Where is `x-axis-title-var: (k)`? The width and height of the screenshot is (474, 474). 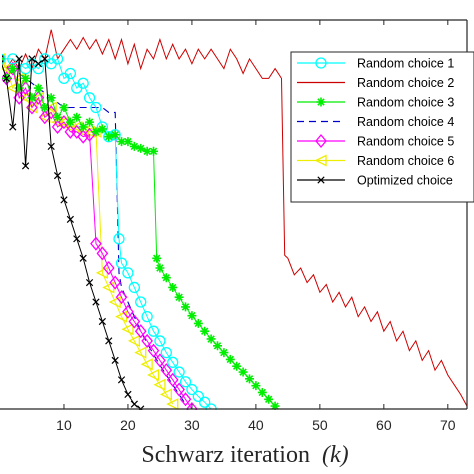
x-axis-title-var: (k) is located at coordinates (335, 455).